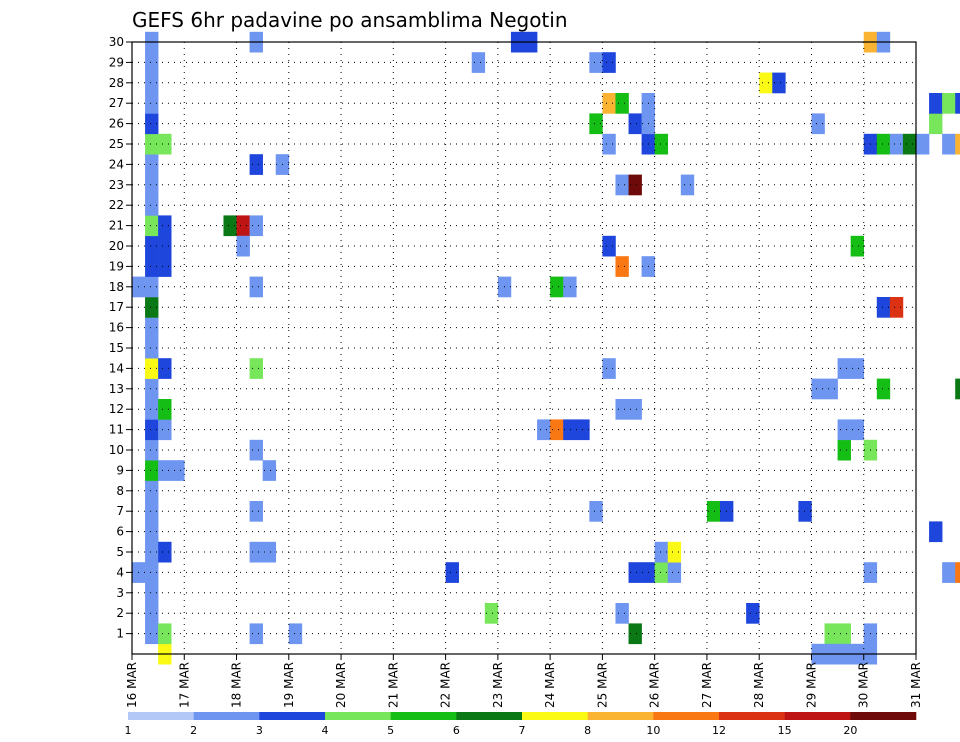 This screenshot has height=742, width=960. Describe the element at coordinates (759, 685) in the screenshot. I see `x-tick-label: 28 MAR` at that location.